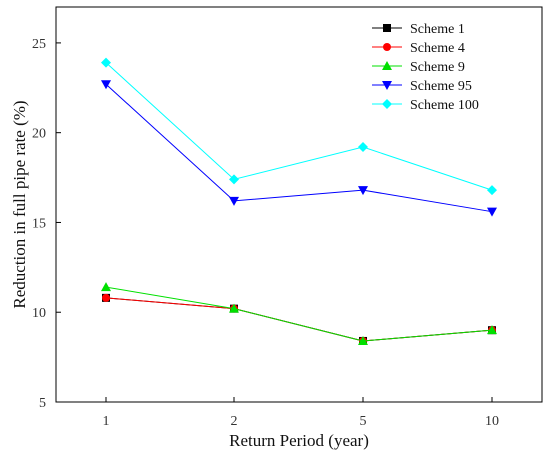 This screenshot has width=550, height=459. What do you see at coordinates (39, 134) in the screenshot?
I see `y-tick-label: 20` at bounding box center [39, 134].